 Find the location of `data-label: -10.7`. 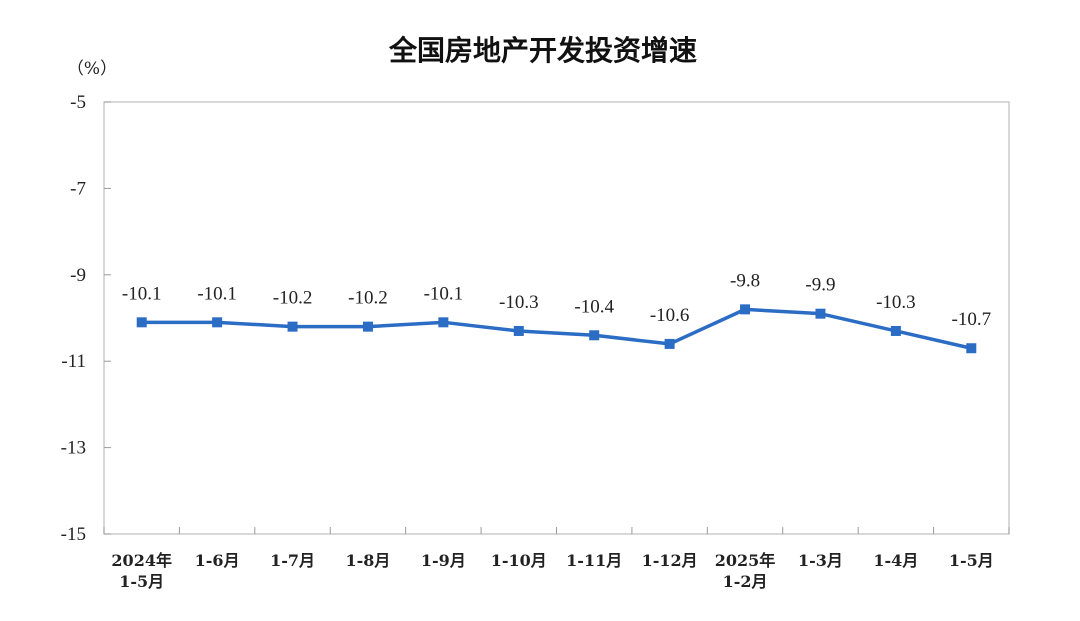

data-label: -10.7 is located at coordinates (972, 319).